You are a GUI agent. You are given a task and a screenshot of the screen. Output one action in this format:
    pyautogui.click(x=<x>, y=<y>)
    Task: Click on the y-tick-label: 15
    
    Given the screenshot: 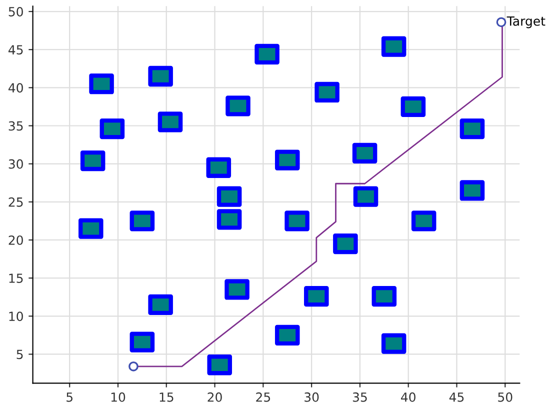 What is the action you would take?
    pyautogui.click(x=16, y=278)
    